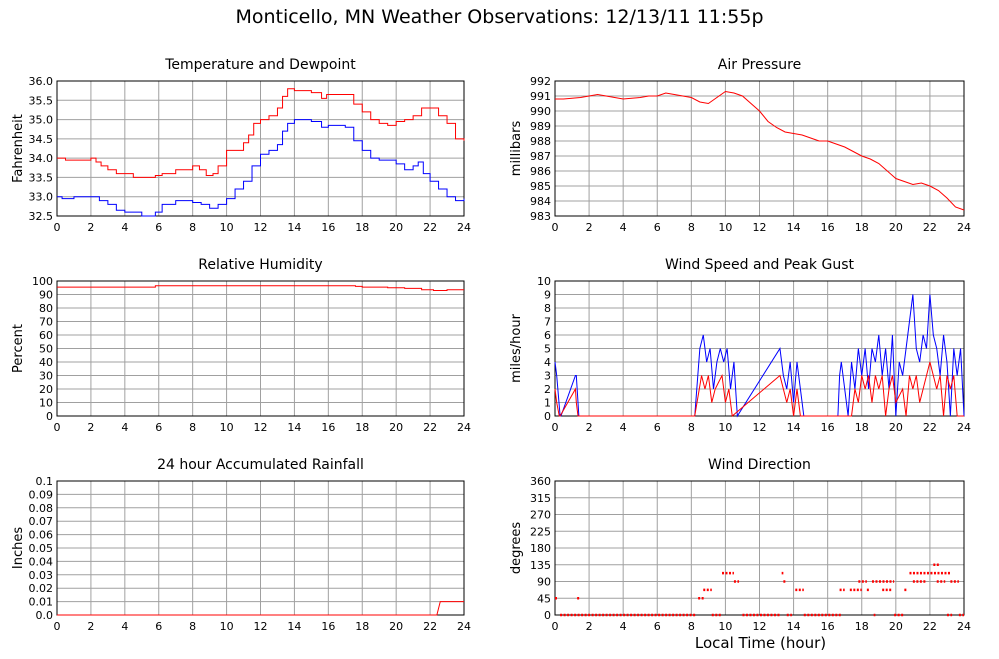 The image size is (999, 659). What do you see at coordinates (759, 265) in the screenshot?
I see `chart-title: Wind Speed and Peak Gust` at bounding box center [759, 265].